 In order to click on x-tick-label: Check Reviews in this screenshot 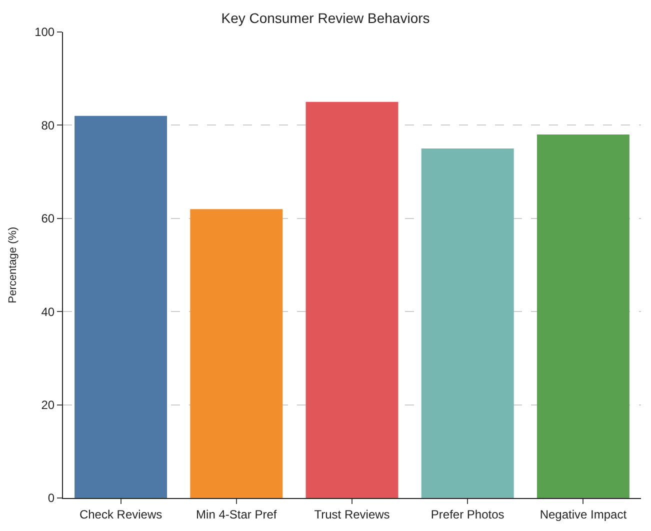, I will do `click(120, 514)`.